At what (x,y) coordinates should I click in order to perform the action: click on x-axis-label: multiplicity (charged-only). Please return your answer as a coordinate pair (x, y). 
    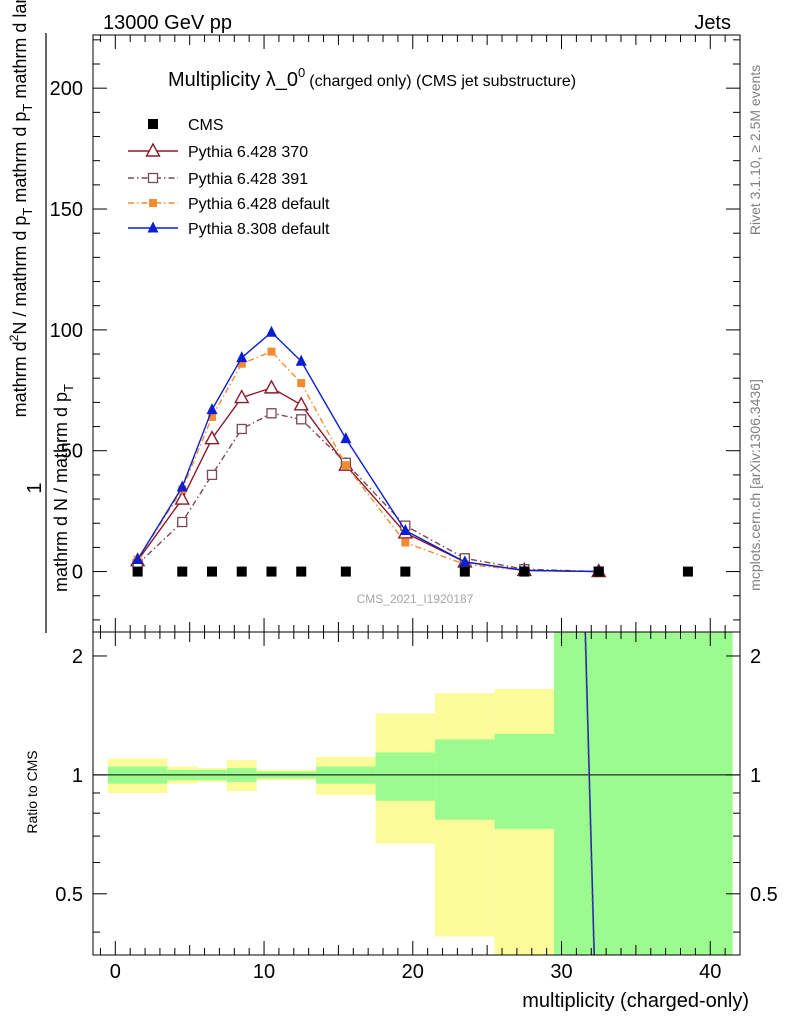
    Looking at the image, I should click on (635, 1001).